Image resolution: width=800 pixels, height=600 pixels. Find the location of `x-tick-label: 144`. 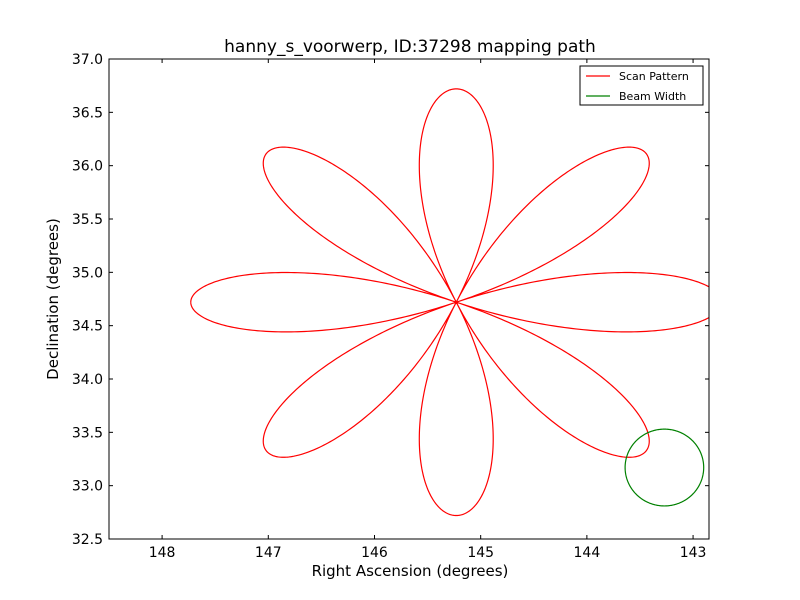

x-tick-label: 144 is located at coordinates (587, 553).